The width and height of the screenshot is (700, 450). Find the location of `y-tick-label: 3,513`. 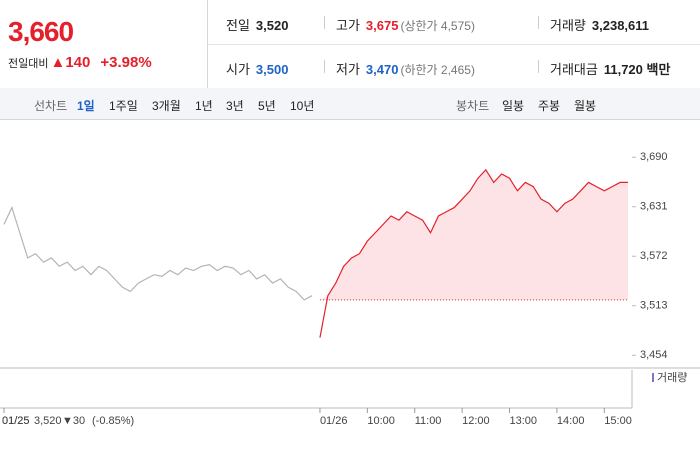

y-tick-label: 3,513 is located at coordinates (654, 306).